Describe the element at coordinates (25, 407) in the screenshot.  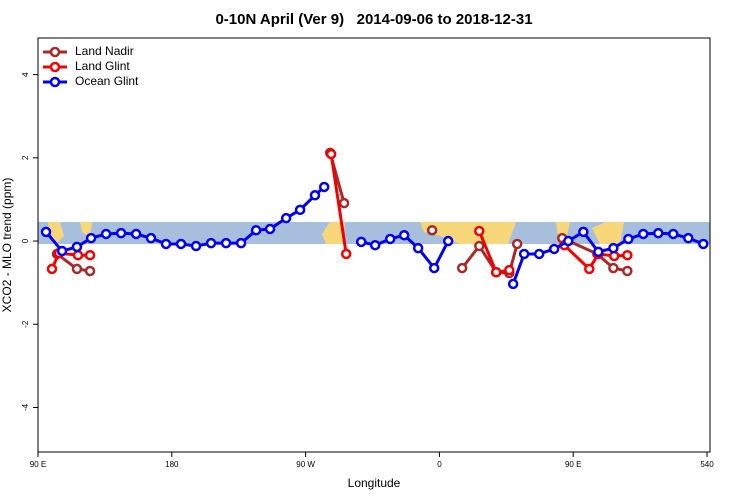
I see `y-tick-label: -4` at that location.